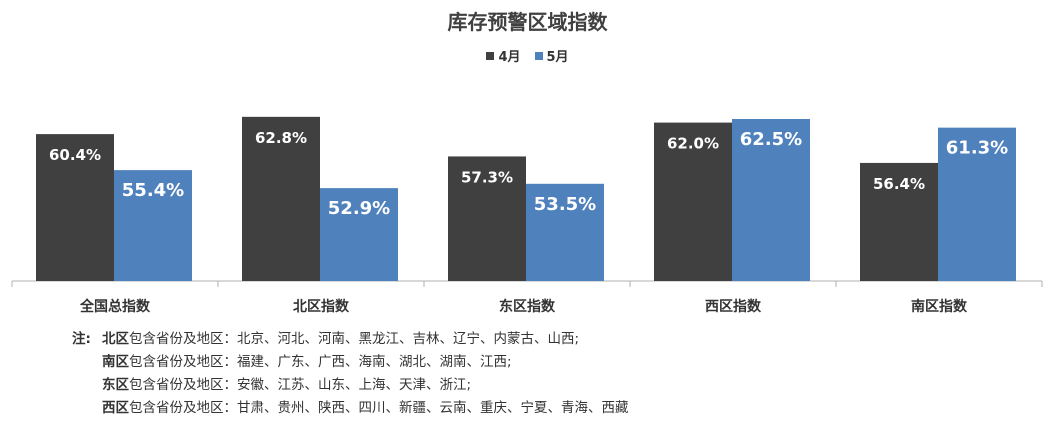 This screenshot has height=431, width=1055. What do you see at coordinates (281, 138) in the screenshot?
I see `data-label: 62.8%` at bounding box center [281, 138].